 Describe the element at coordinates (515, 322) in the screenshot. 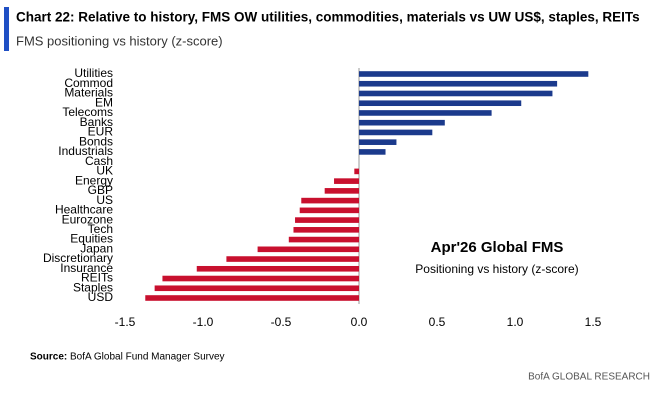

I see `x-tick-label: 1.0` at that location.